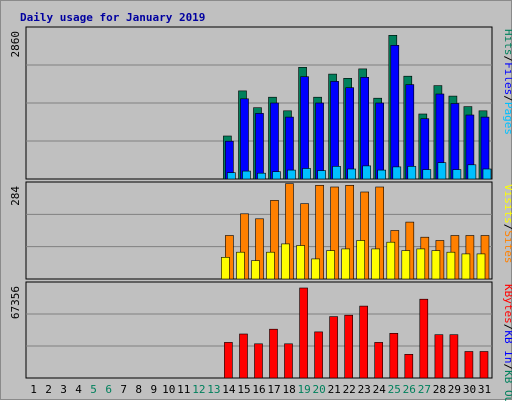  What do you see at coordinates (507, 385) in the screenshot?
I see `legend-item: KB Out` at bounding box center [507, 385].